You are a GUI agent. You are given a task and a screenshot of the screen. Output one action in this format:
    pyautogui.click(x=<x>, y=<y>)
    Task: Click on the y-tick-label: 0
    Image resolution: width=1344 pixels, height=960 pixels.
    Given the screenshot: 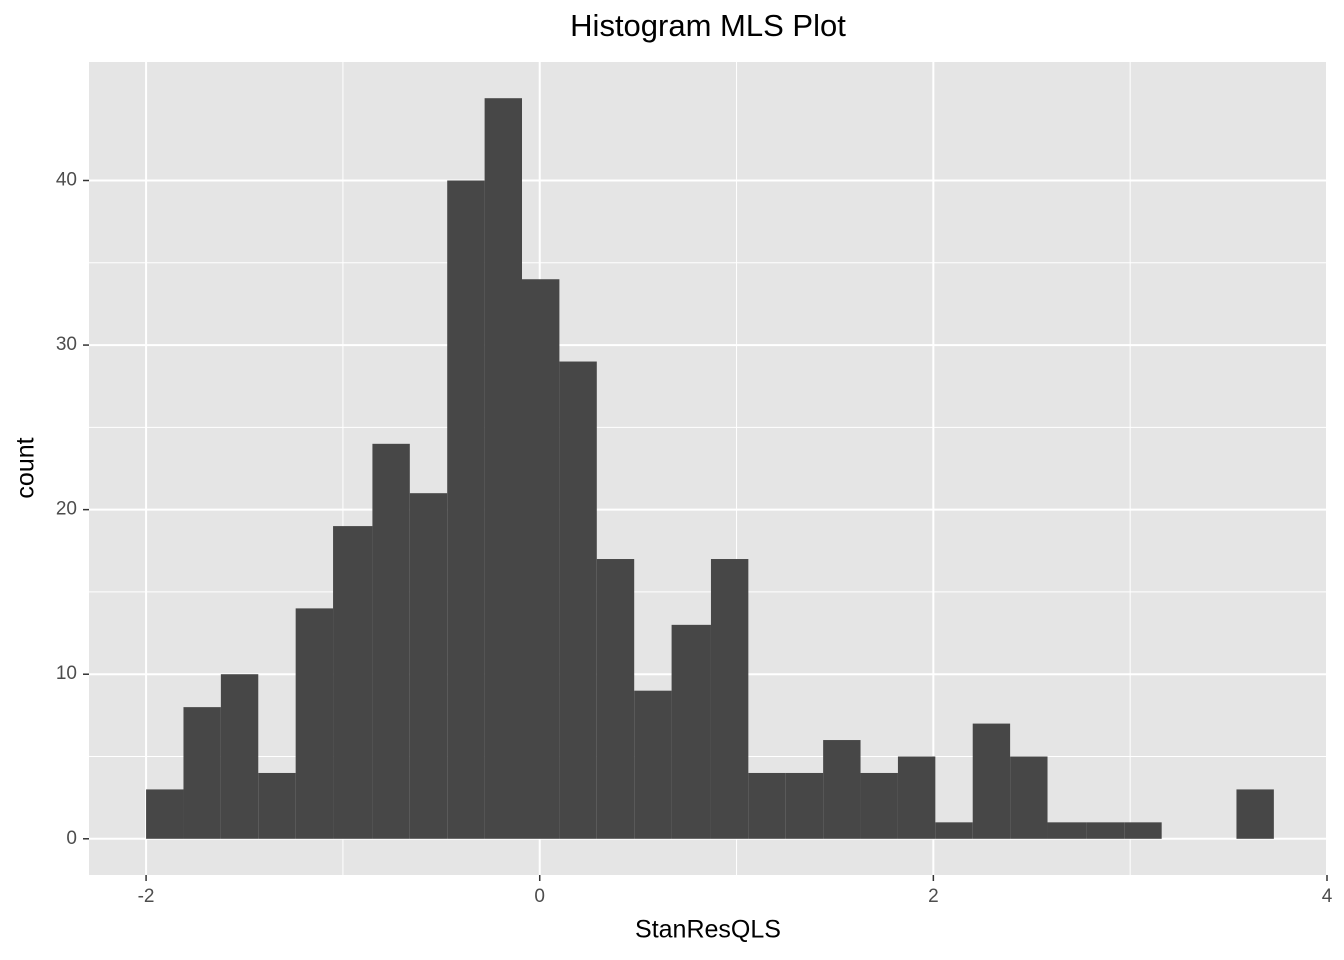 What is the action you would take?
    pyautogui.click(x=71, y=838)
    